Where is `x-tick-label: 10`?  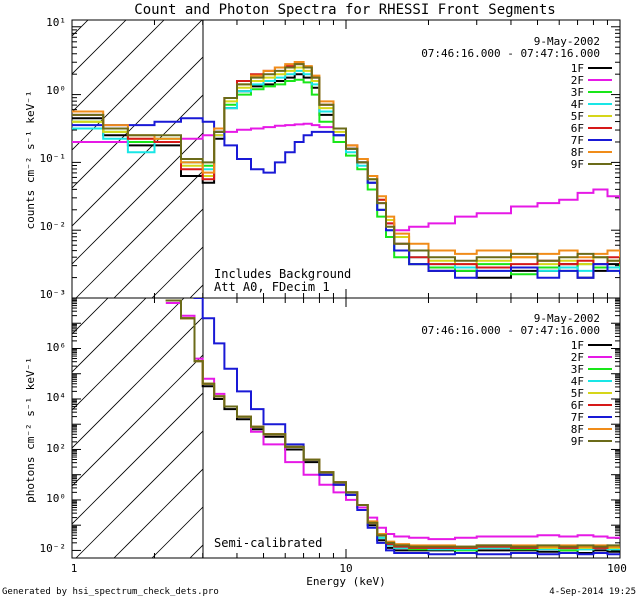 x-tick-label: 10 is located at coordinates (345, 568).